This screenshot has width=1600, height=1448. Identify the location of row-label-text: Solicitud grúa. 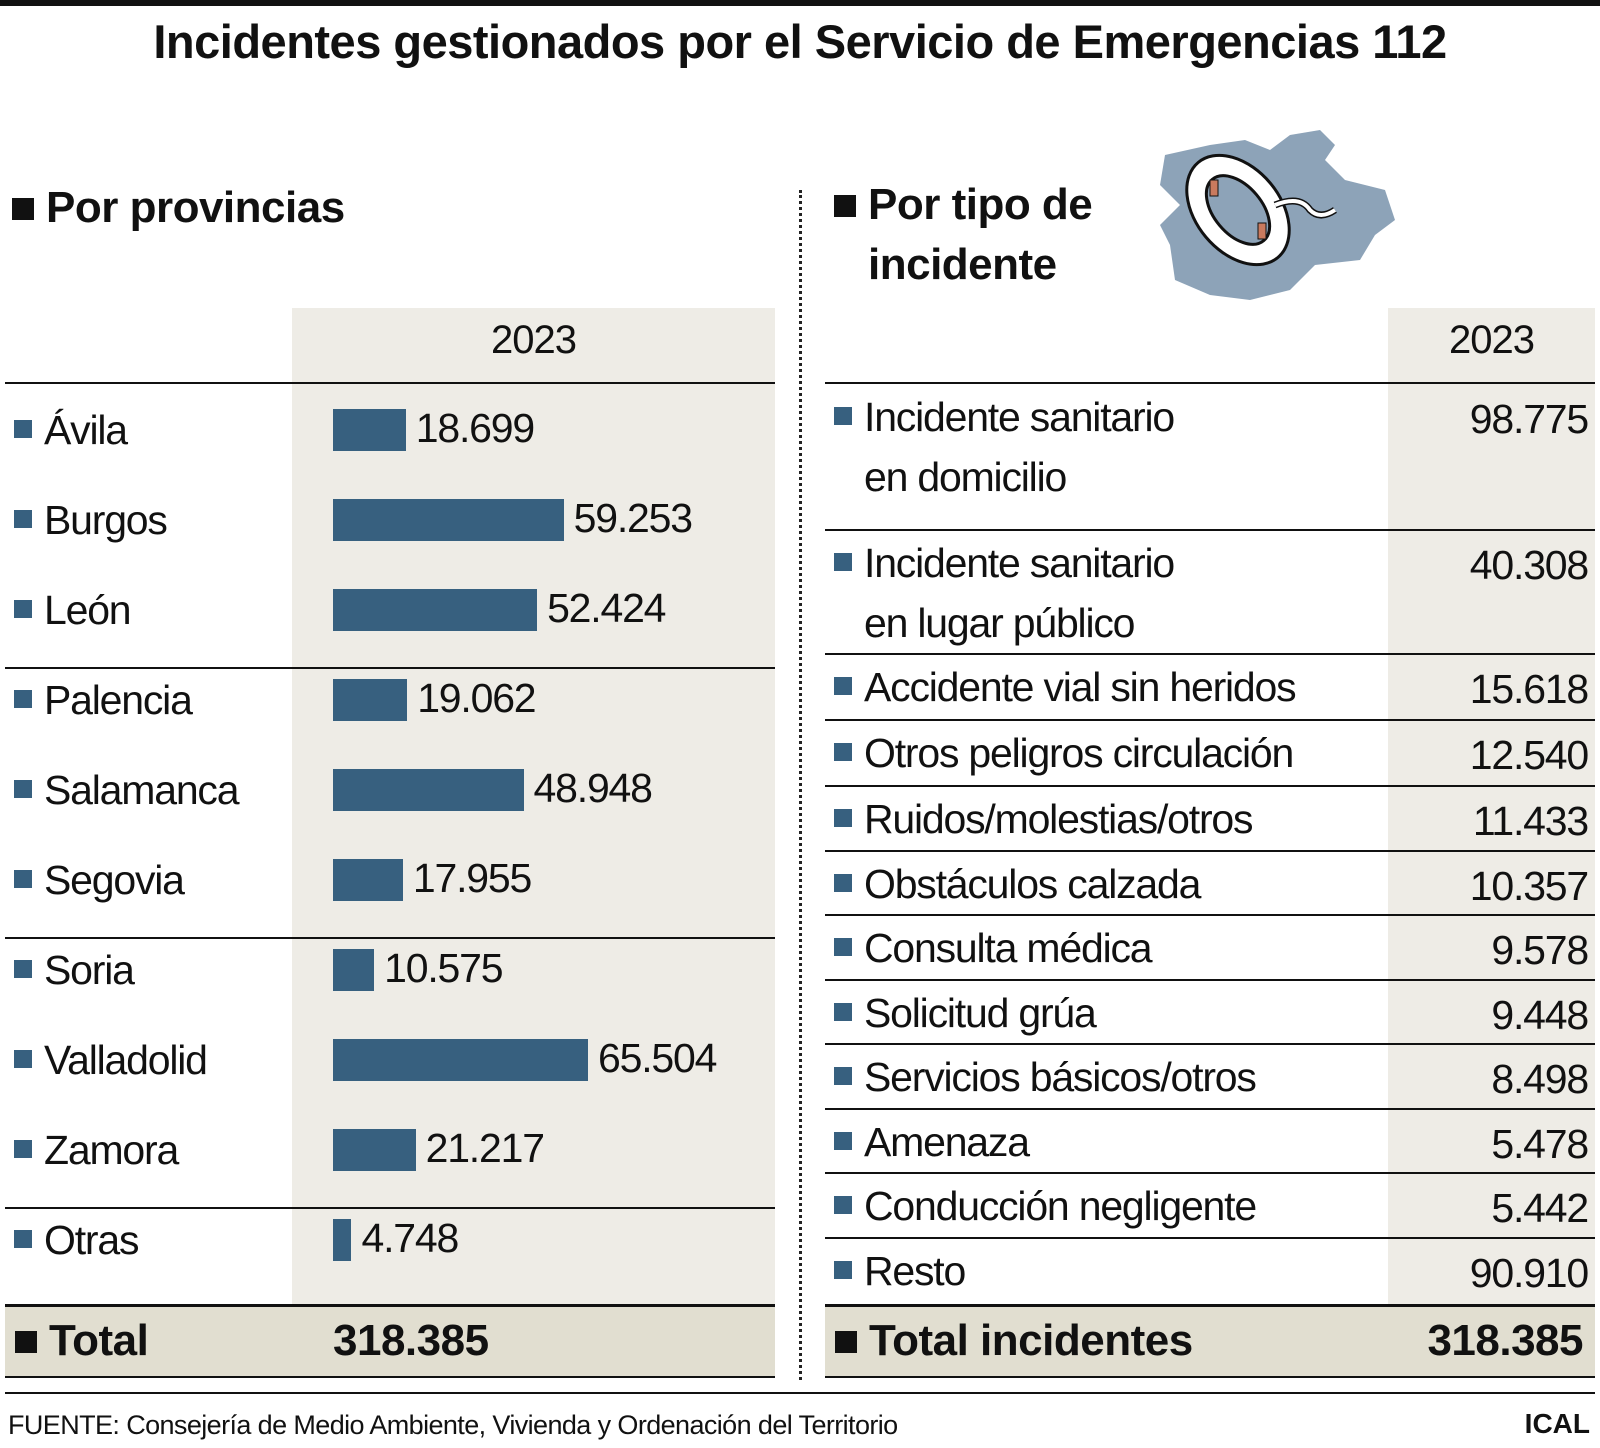
(980, 1012).